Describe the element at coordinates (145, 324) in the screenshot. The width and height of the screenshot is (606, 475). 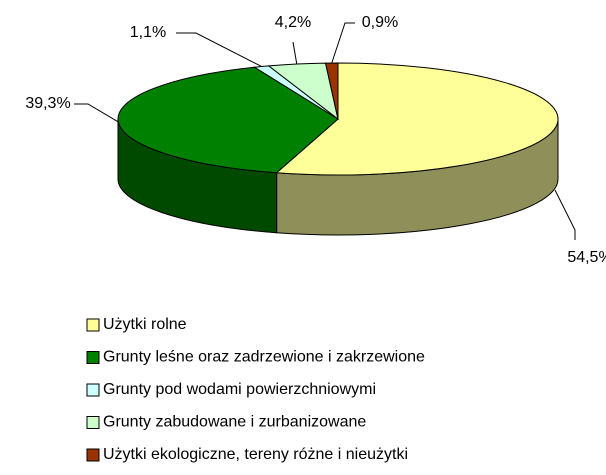
I see `legend-label: Użytki rolne` at that location.